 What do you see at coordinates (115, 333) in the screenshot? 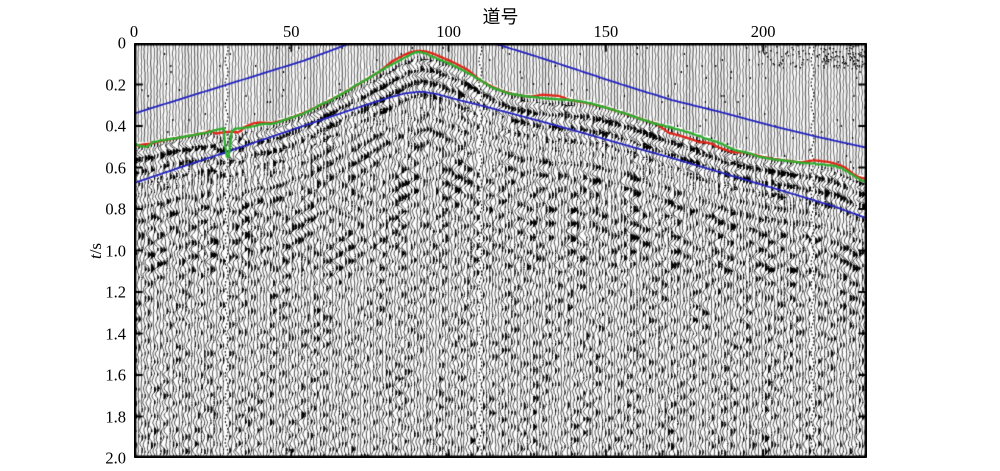
I see `y-tick-label: 1.4` at bounding box center [115, 333].